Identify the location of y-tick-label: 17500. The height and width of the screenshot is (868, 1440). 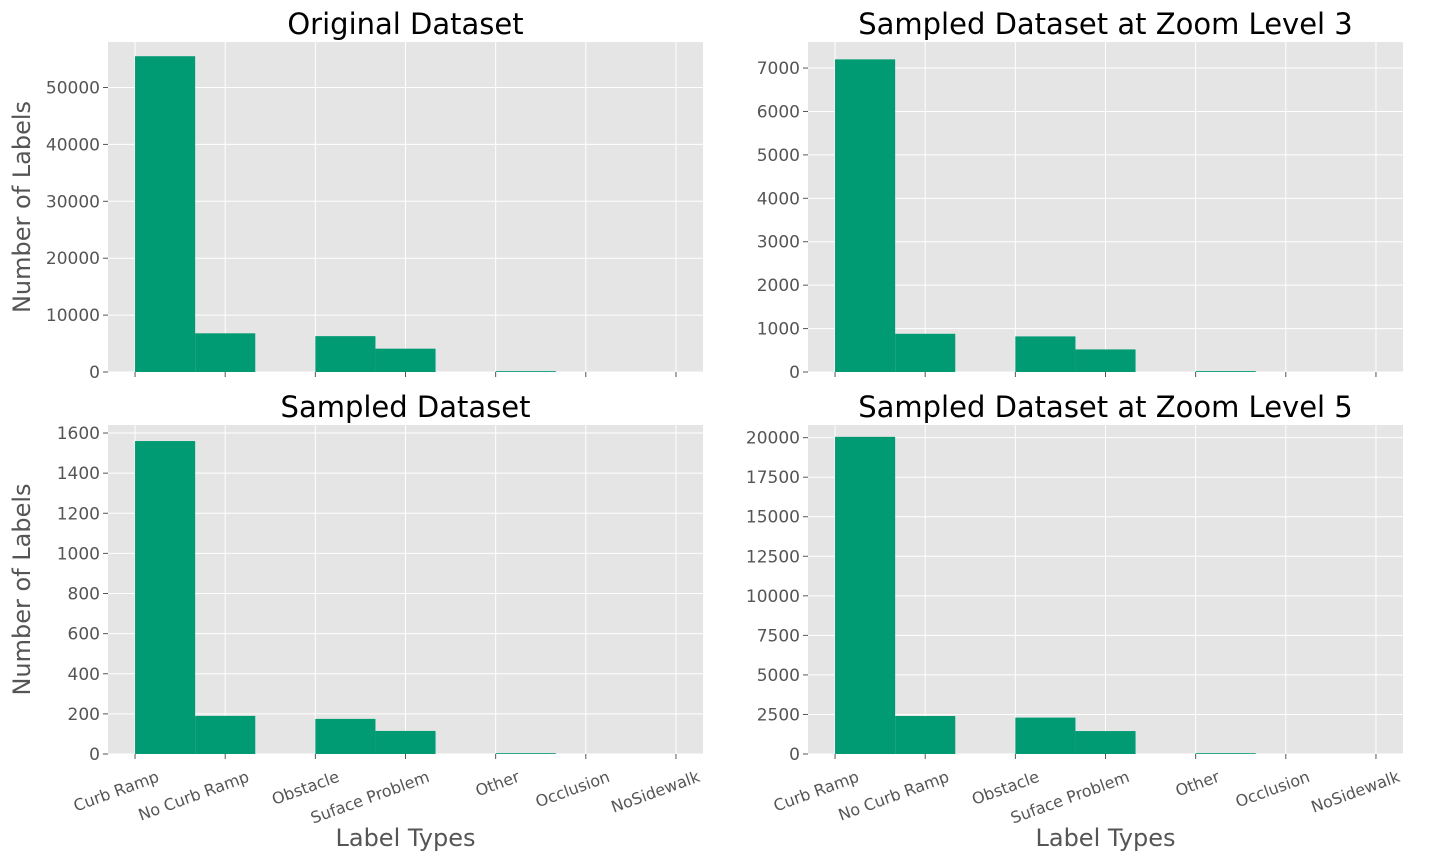
(773, 478).